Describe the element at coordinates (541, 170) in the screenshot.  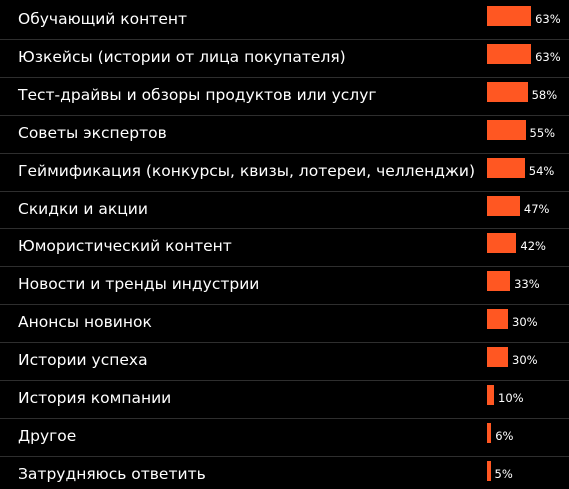
I see `value-label: 54%` at that location.